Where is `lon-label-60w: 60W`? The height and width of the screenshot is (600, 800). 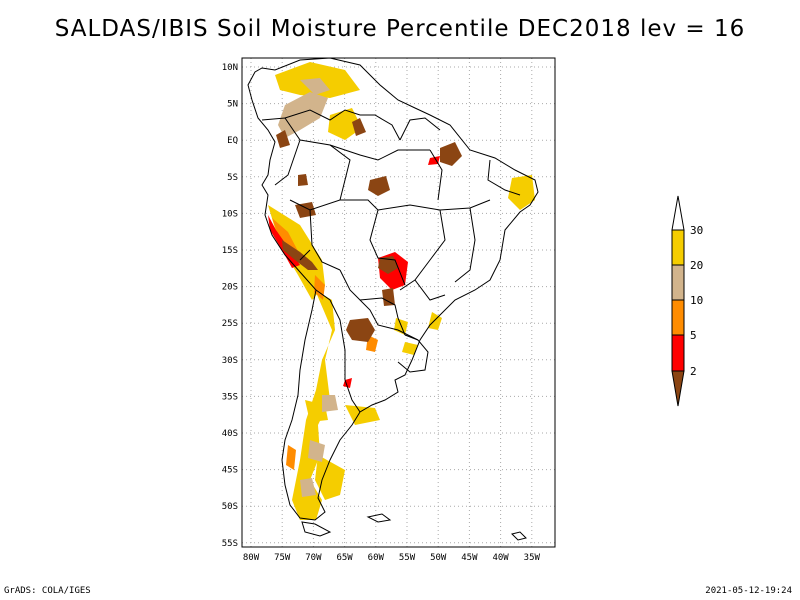 lon-label-60w: 60W is located at coordinates (376, 558).